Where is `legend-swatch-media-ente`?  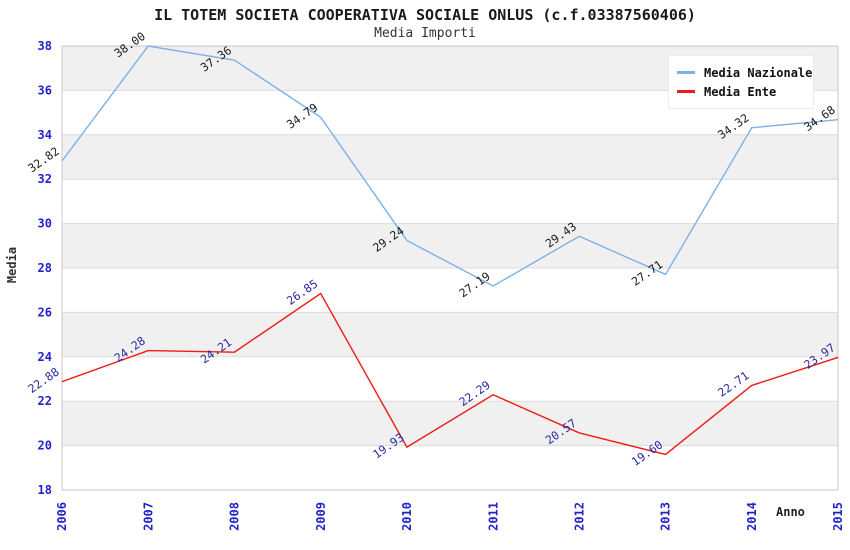
legend-swatch-media-ente is located at coordinates (686, 91).